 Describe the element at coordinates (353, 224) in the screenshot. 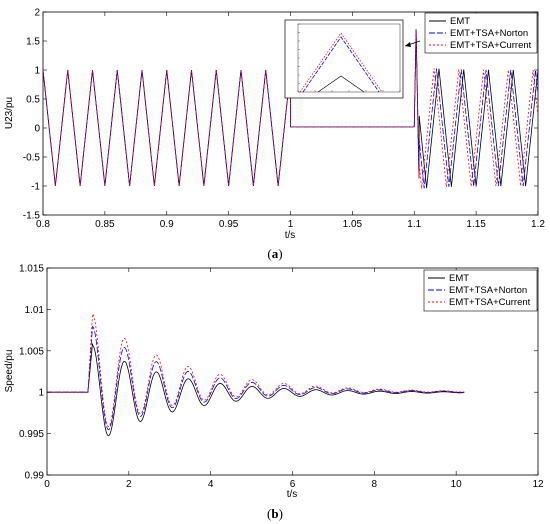

I see `chart-a-xtick-label: 1.05` at that location.